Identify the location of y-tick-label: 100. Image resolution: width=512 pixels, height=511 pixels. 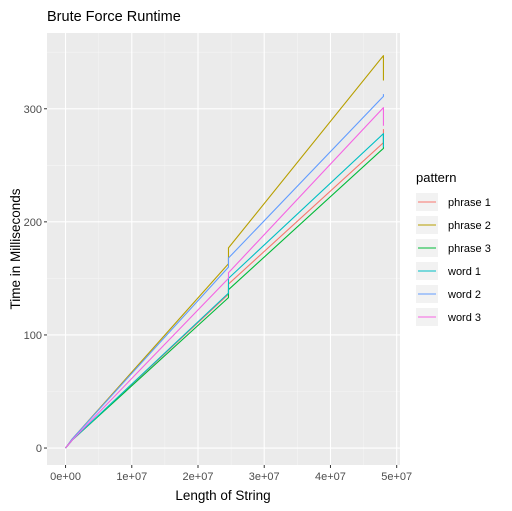
(33, 336).